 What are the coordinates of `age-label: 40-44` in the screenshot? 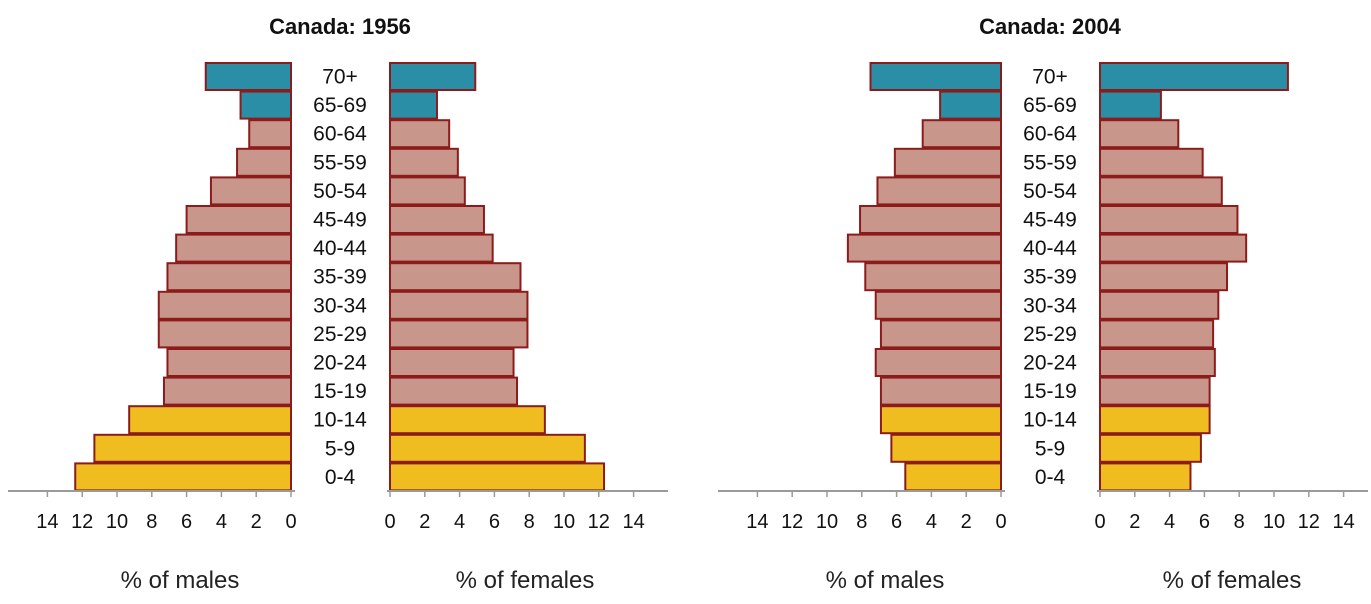 It's located at (1050, 248).